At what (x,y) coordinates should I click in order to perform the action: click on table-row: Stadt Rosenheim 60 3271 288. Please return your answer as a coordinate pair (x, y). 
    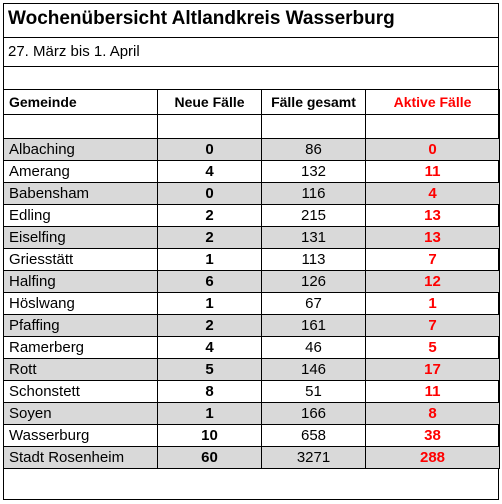
    Looking at the image, I should click on (251, 457).